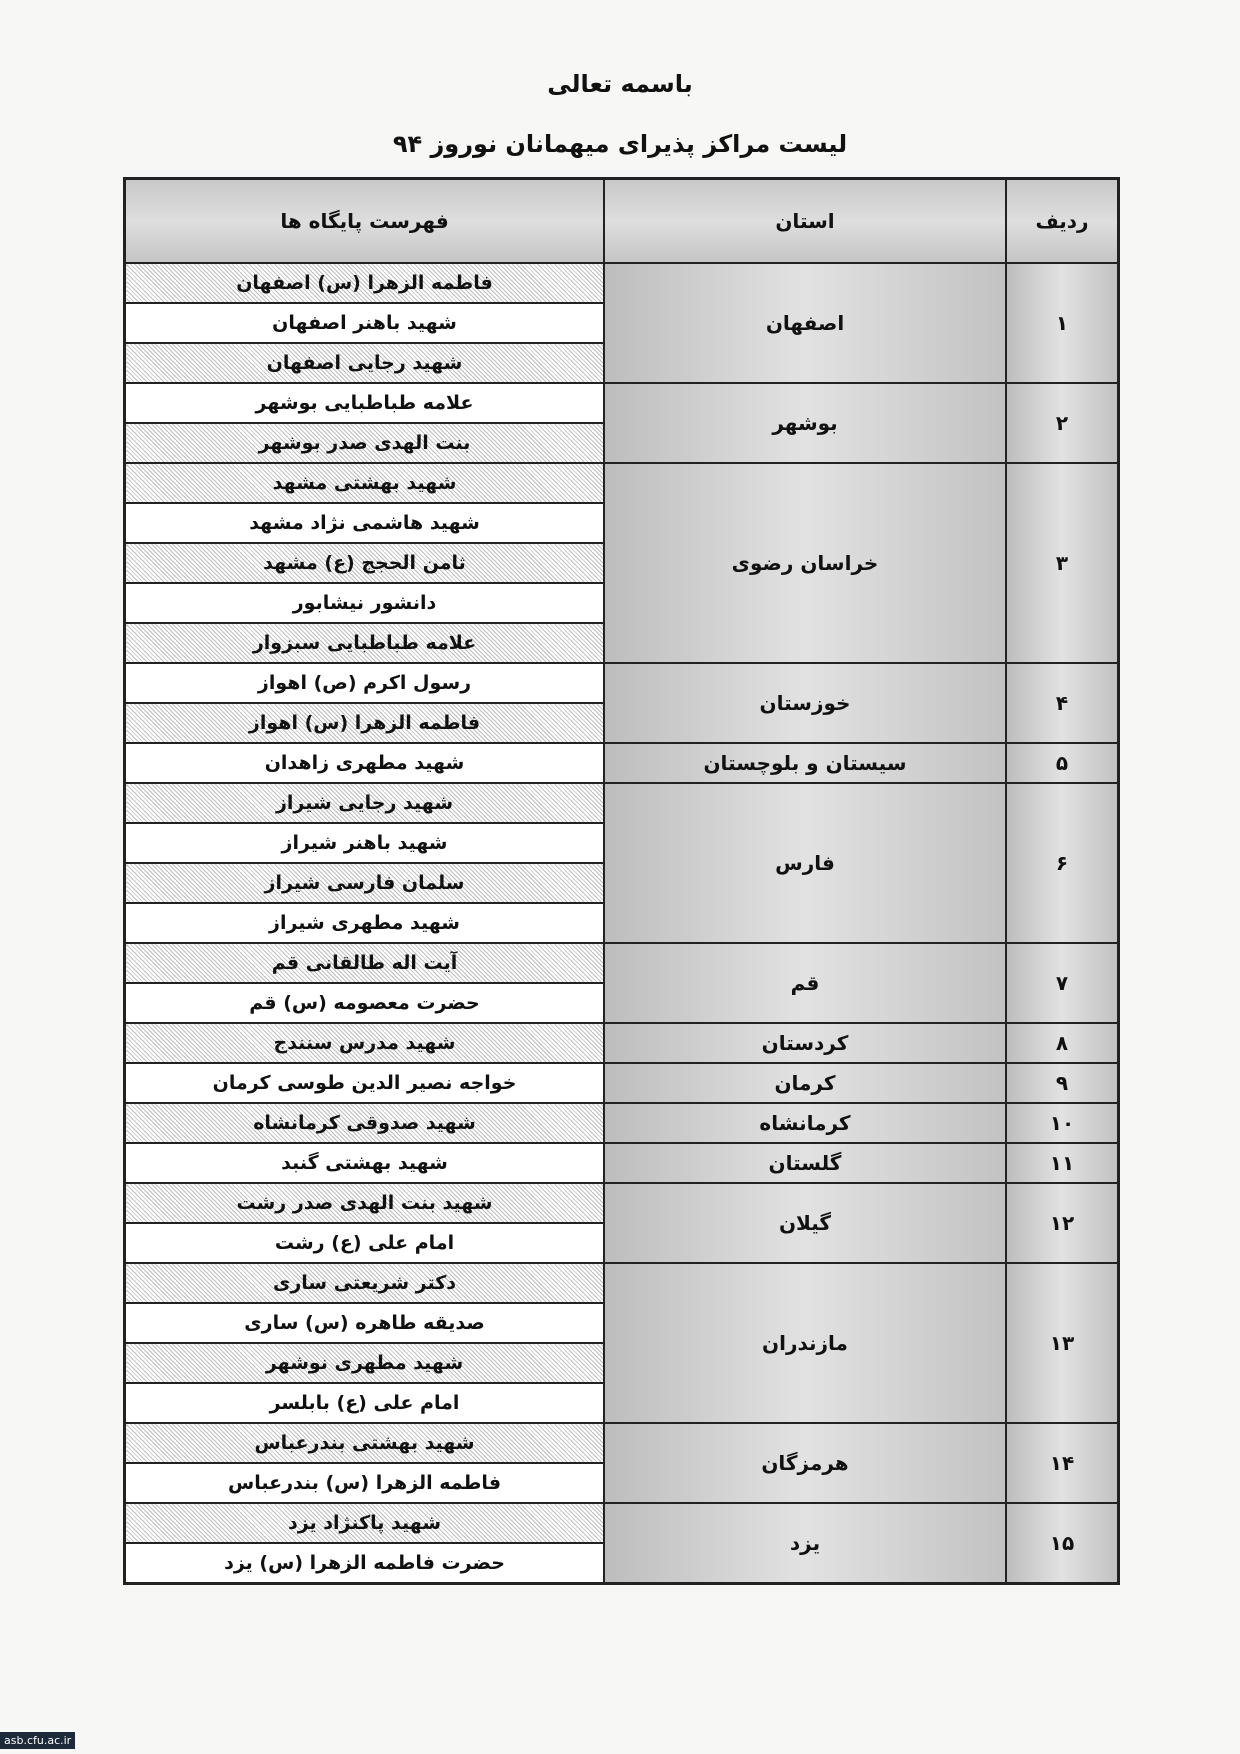 The height and width of the screenshot is (1754, 1240). I want to click on site-cell: شهید پاکنژاد یزد, so click(364, 1523).